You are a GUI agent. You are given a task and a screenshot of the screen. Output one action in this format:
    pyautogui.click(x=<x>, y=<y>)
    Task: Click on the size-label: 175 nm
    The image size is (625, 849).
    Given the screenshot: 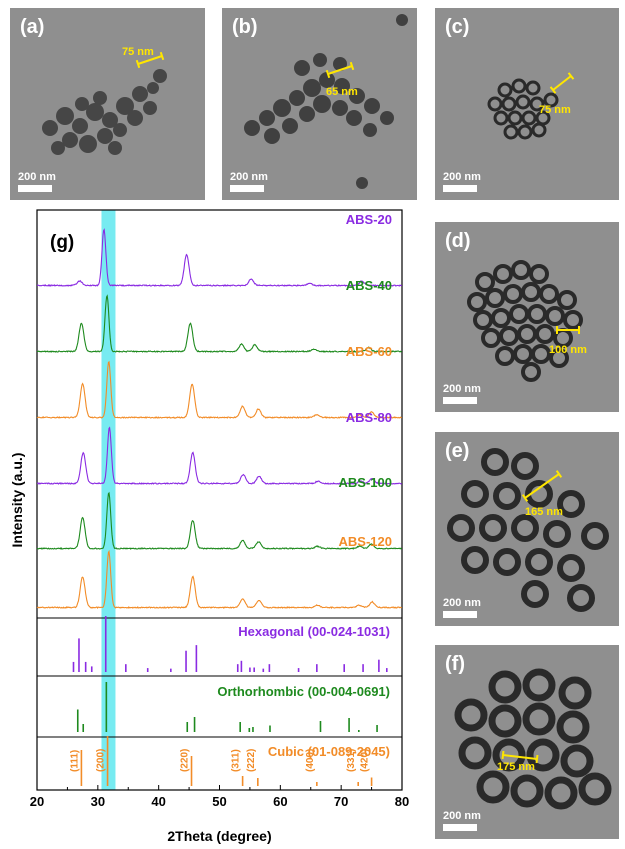 What is the action you would take?
    pyautogui.click(x=516, y=767)
    